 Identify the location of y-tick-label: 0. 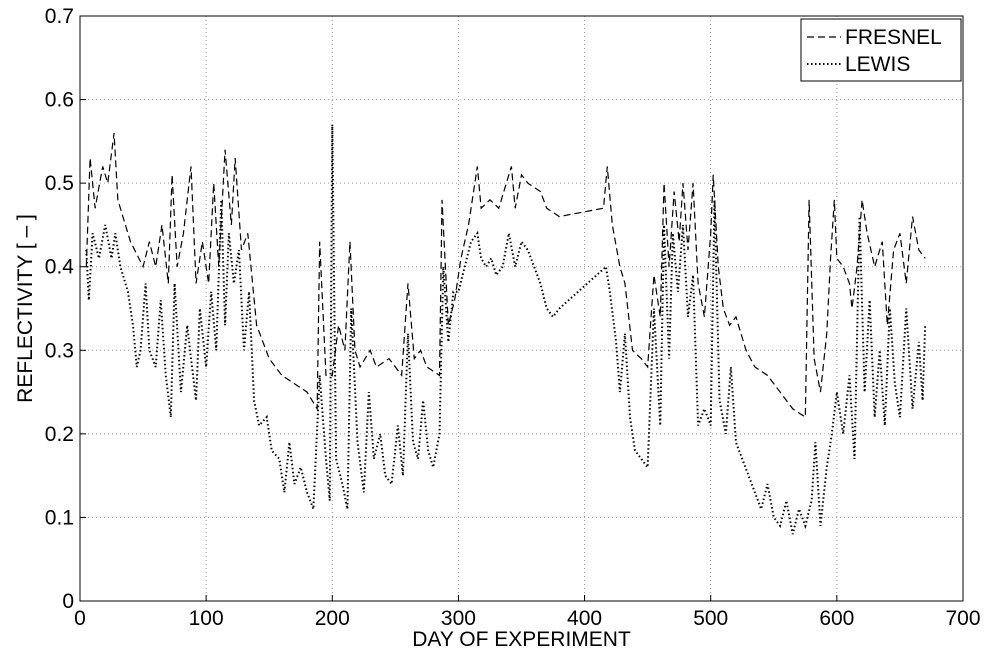
(68, 601).